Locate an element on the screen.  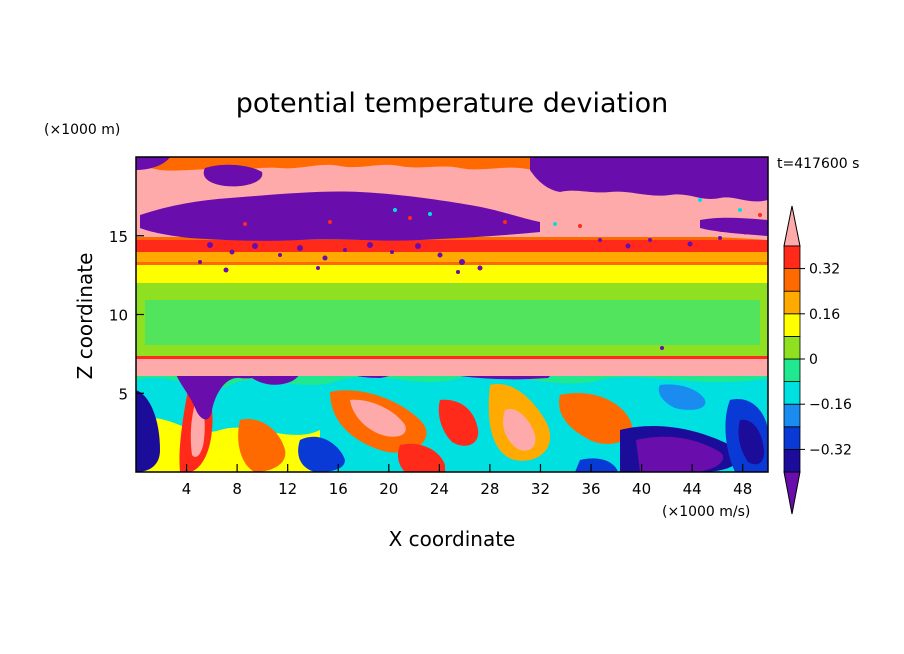
y-tick-label: 15 is located at coordinates (118, 237).